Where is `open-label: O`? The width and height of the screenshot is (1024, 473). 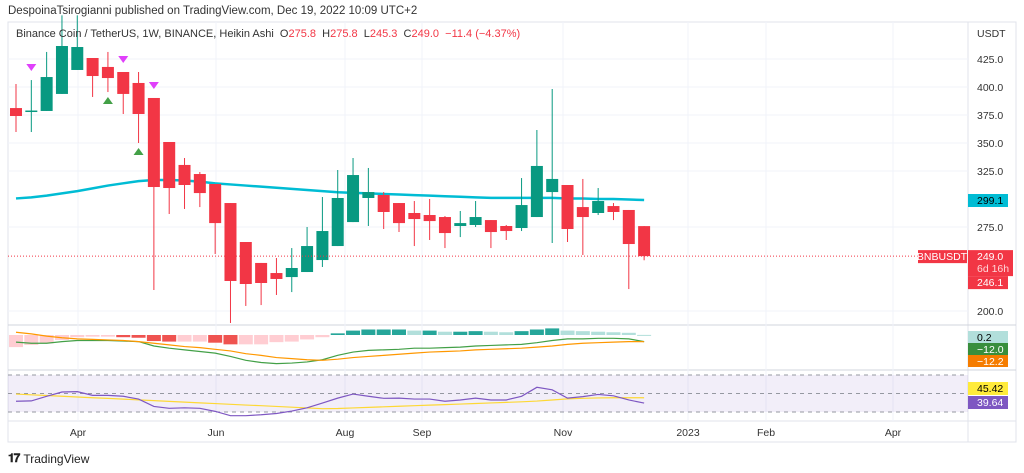
open-label: O is located at coordinates (284, 34).